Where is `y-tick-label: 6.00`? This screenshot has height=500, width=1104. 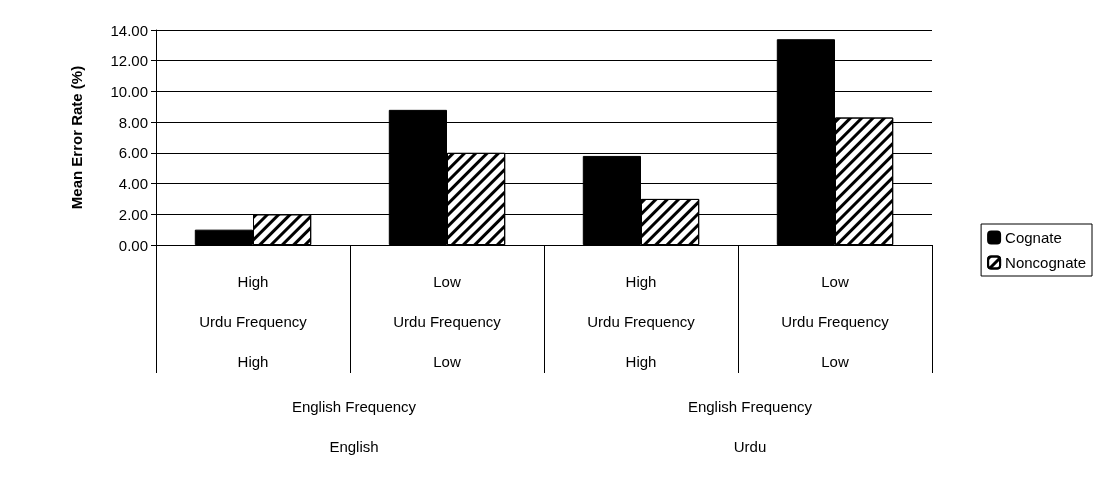 y-tick-label: 6.00 is located at coordinates (133, 153).